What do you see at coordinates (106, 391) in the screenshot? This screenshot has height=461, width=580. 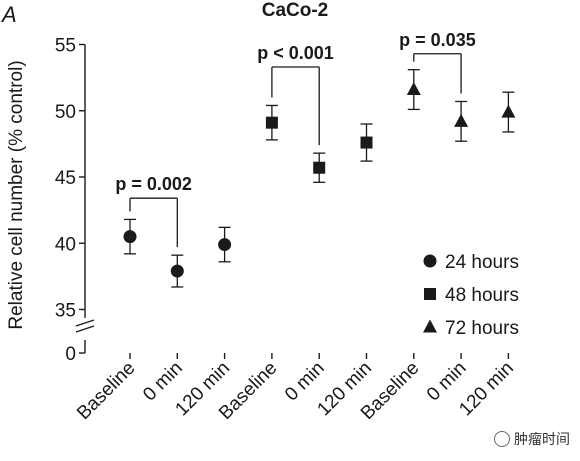 I see `x-tick-label: Baseline` at bounding box center [106, 391].